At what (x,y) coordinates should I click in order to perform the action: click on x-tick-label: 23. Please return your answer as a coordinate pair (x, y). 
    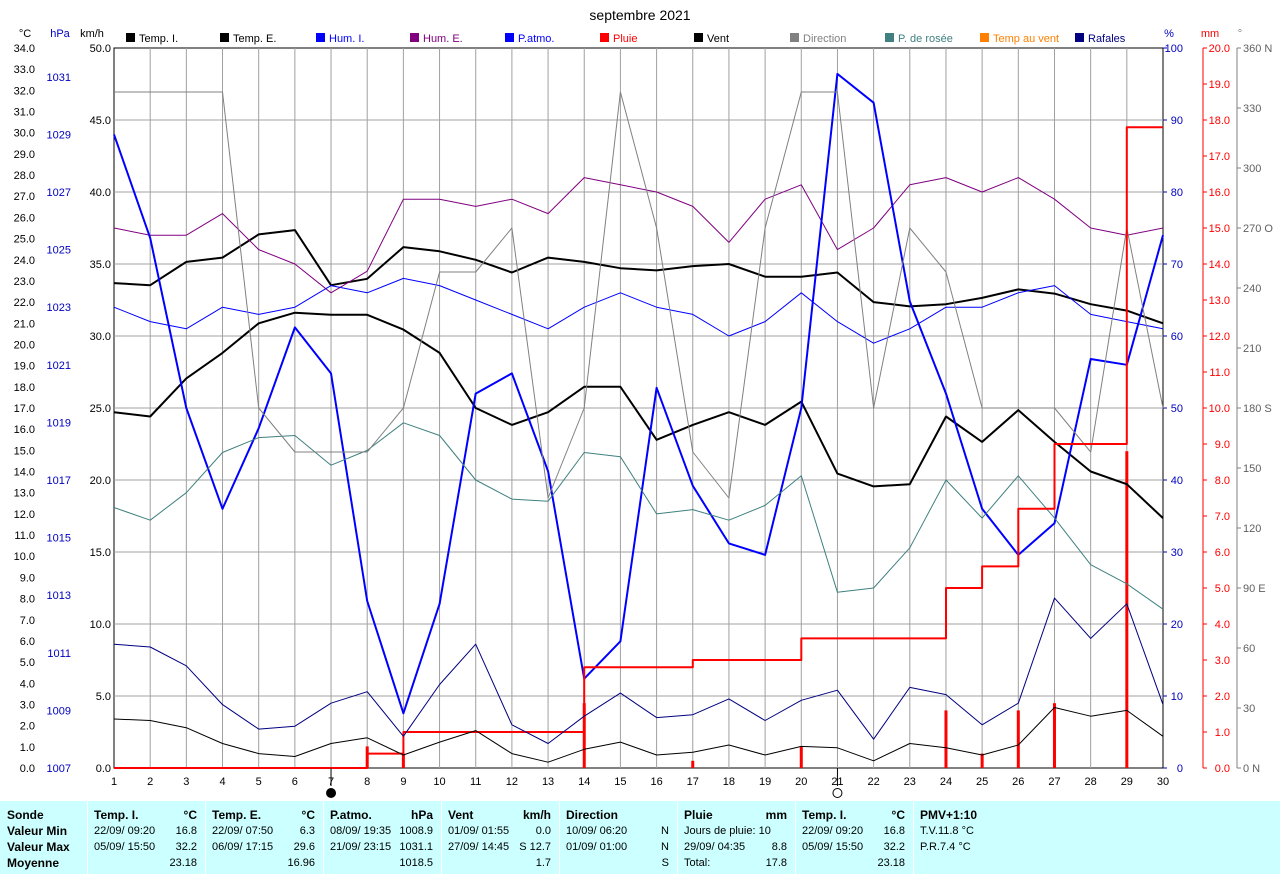
    Looking at the image, I should click on (910, 782).